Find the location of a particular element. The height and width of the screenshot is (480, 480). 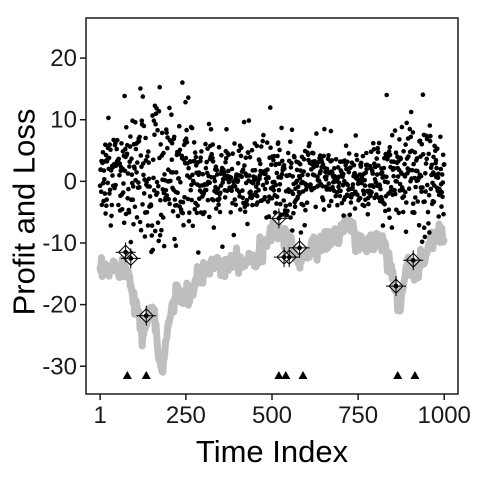

exceedance-triangles is located at coordinates (271, 375).